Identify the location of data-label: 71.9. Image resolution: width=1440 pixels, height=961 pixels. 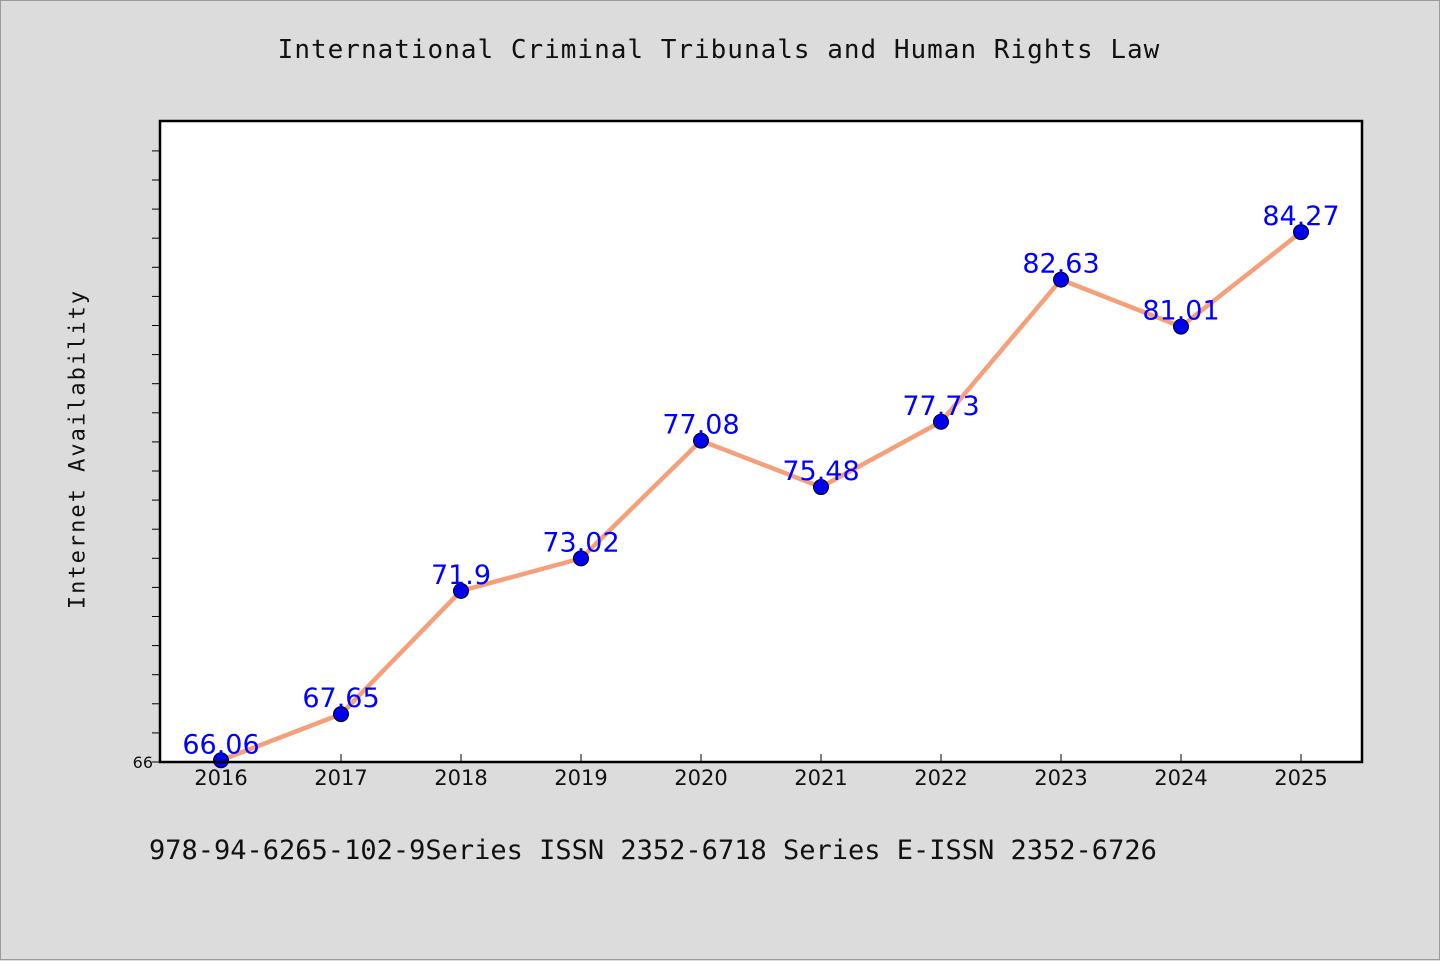
(461, 575).